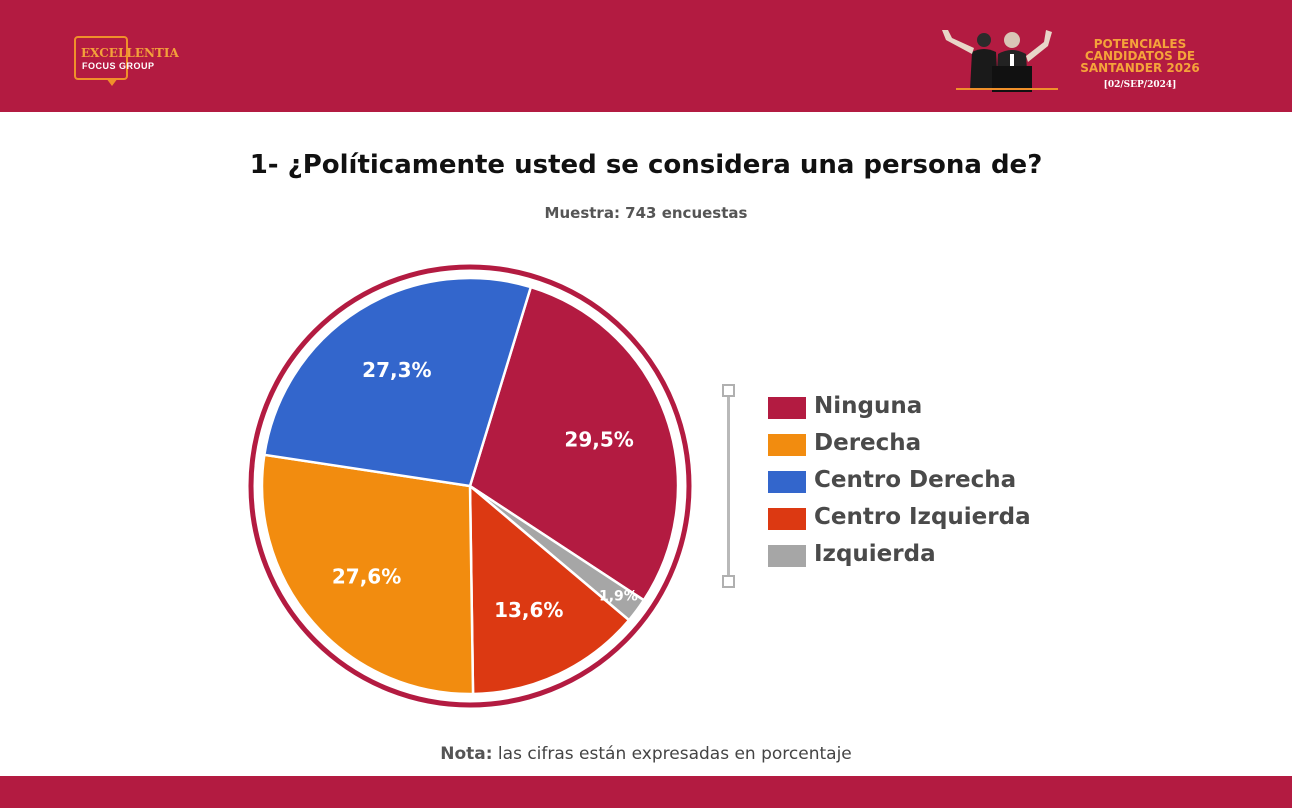  I want to click on footer-banner, so click(646, 792).